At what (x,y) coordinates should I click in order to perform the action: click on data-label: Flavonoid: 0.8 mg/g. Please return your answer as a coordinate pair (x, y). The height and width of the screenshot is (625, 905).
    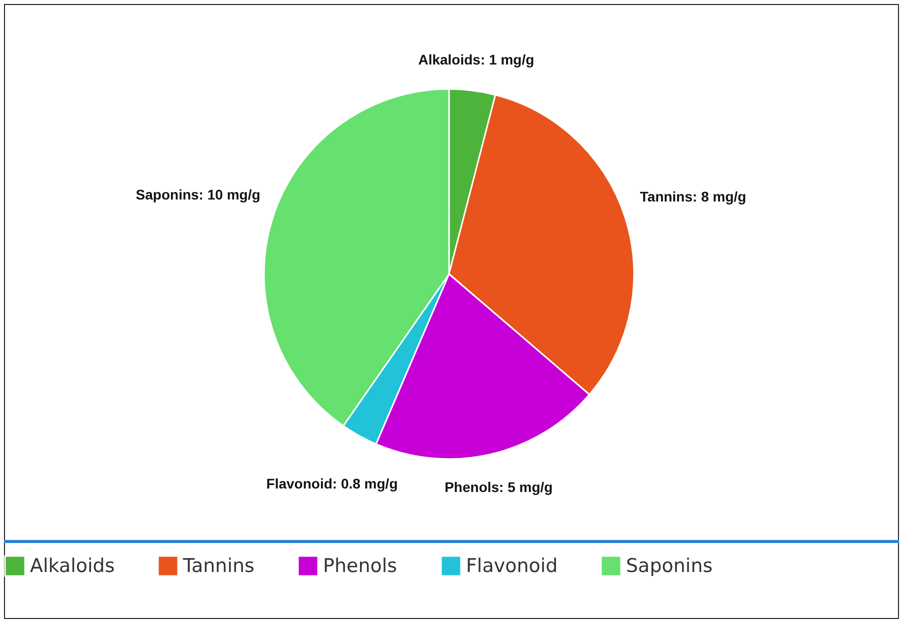
    Looking at the image, I should click on (332, 484).